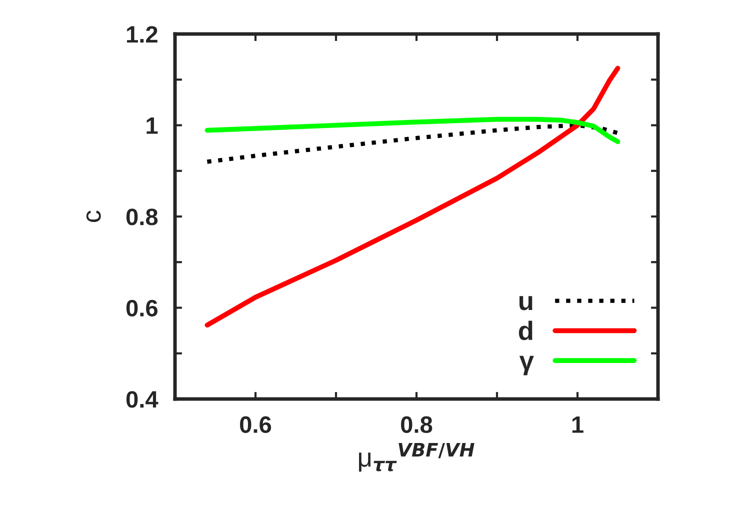  What do you see at coordinates (256, 425) in the screenshot?
I see `x-tick-label: 0.6` at bounding box center [256, 425].